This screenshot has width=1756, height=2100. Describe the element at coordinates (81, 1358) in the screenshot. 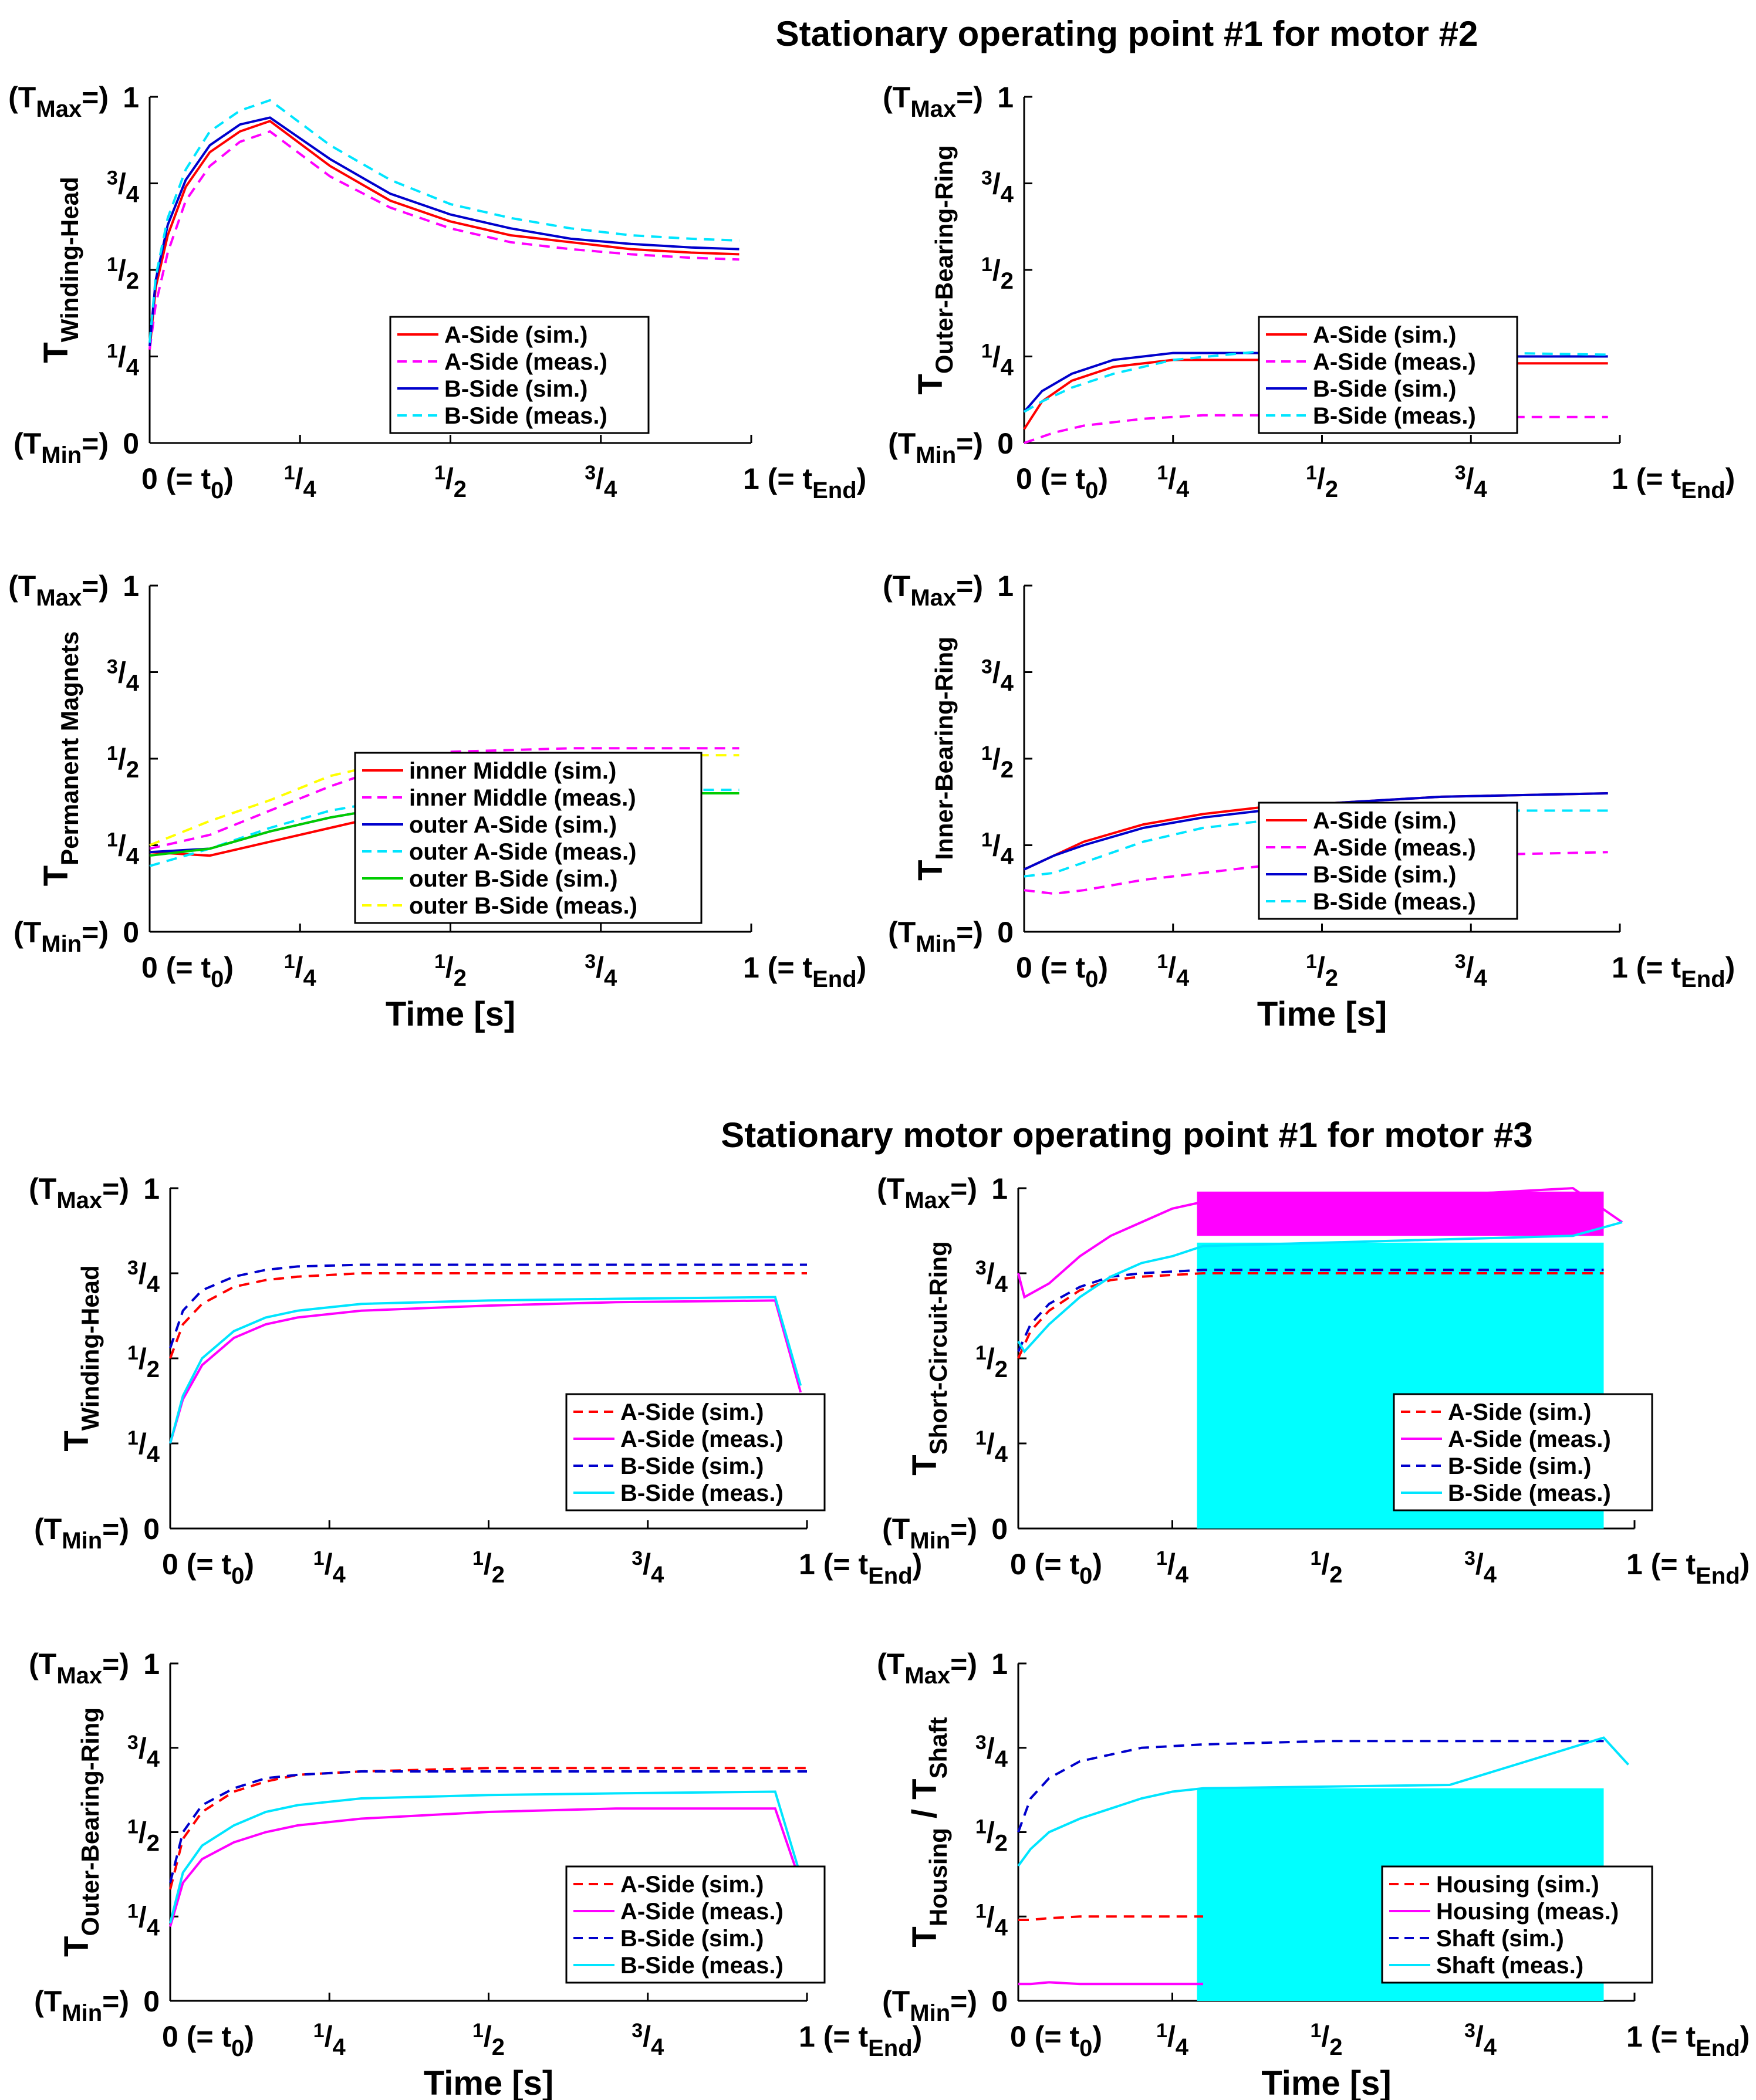

I see `y-axis-label: TWinding-Head` at that location.